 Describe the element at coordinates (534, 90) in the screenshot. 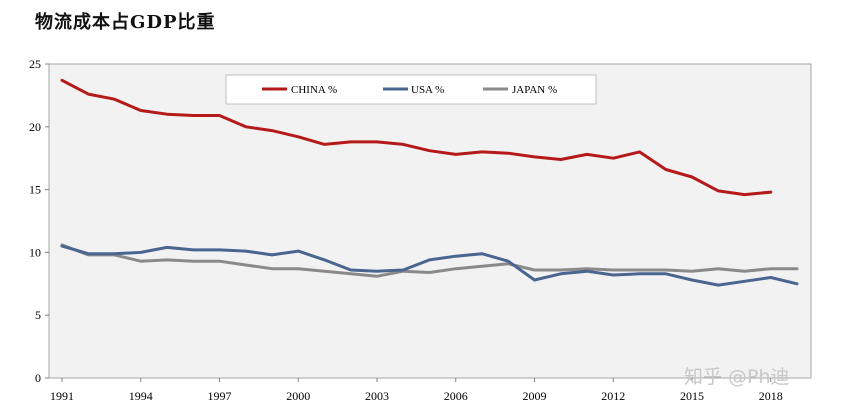

I see `legend-label-japan: JAPAN %` at that location.